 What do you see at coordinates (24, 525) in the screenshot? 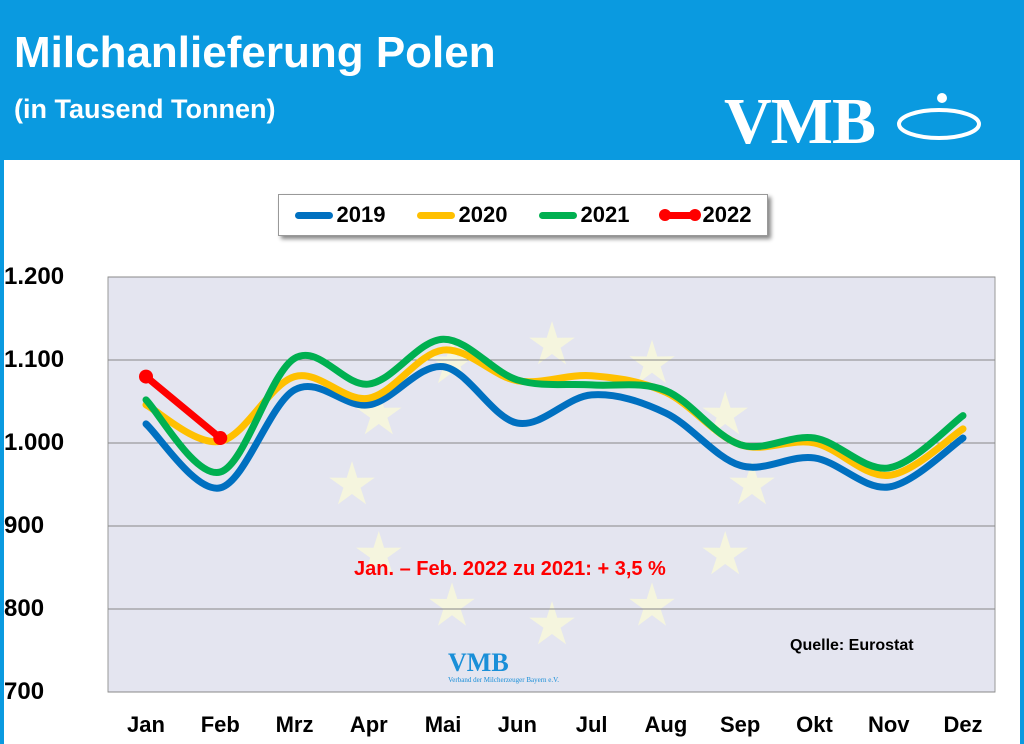
I see `y-tick-label: 900` at bounding box center [24, 525].